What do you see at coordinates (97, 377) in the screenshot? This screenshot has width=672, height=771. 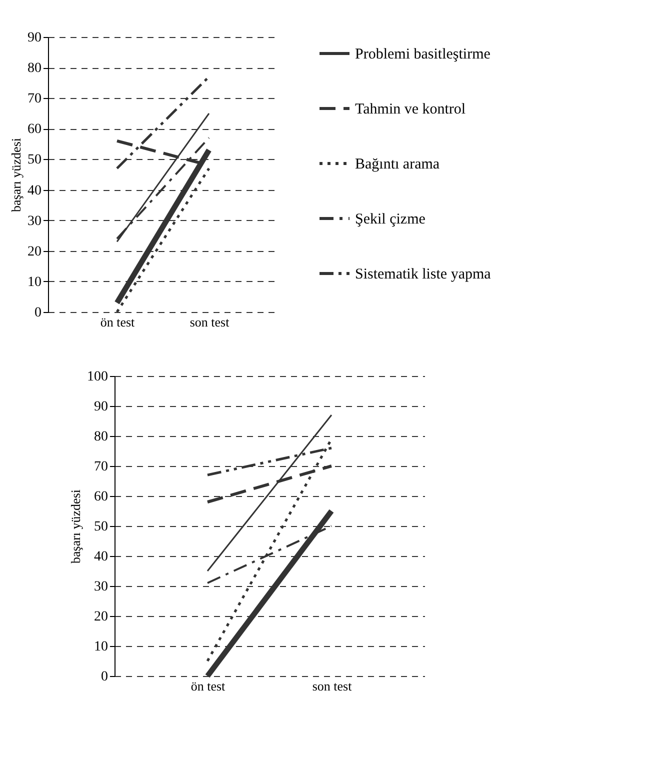 I see `y-tick-label: 100` at bounding box center [97, 377].